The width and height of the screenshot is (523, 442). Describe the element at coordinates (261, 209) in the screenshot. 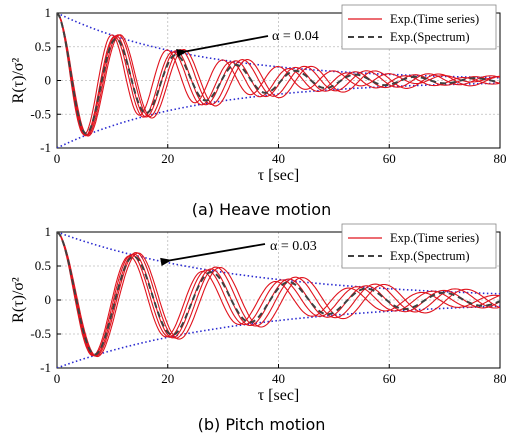

I see `caption-a: (a) Heave motion` at that location.